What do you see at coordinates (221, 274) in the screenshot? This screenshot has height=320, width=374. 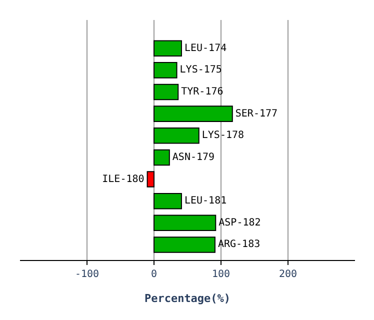 I see `x-tick-label: 100` at bounding box center [221, 274].